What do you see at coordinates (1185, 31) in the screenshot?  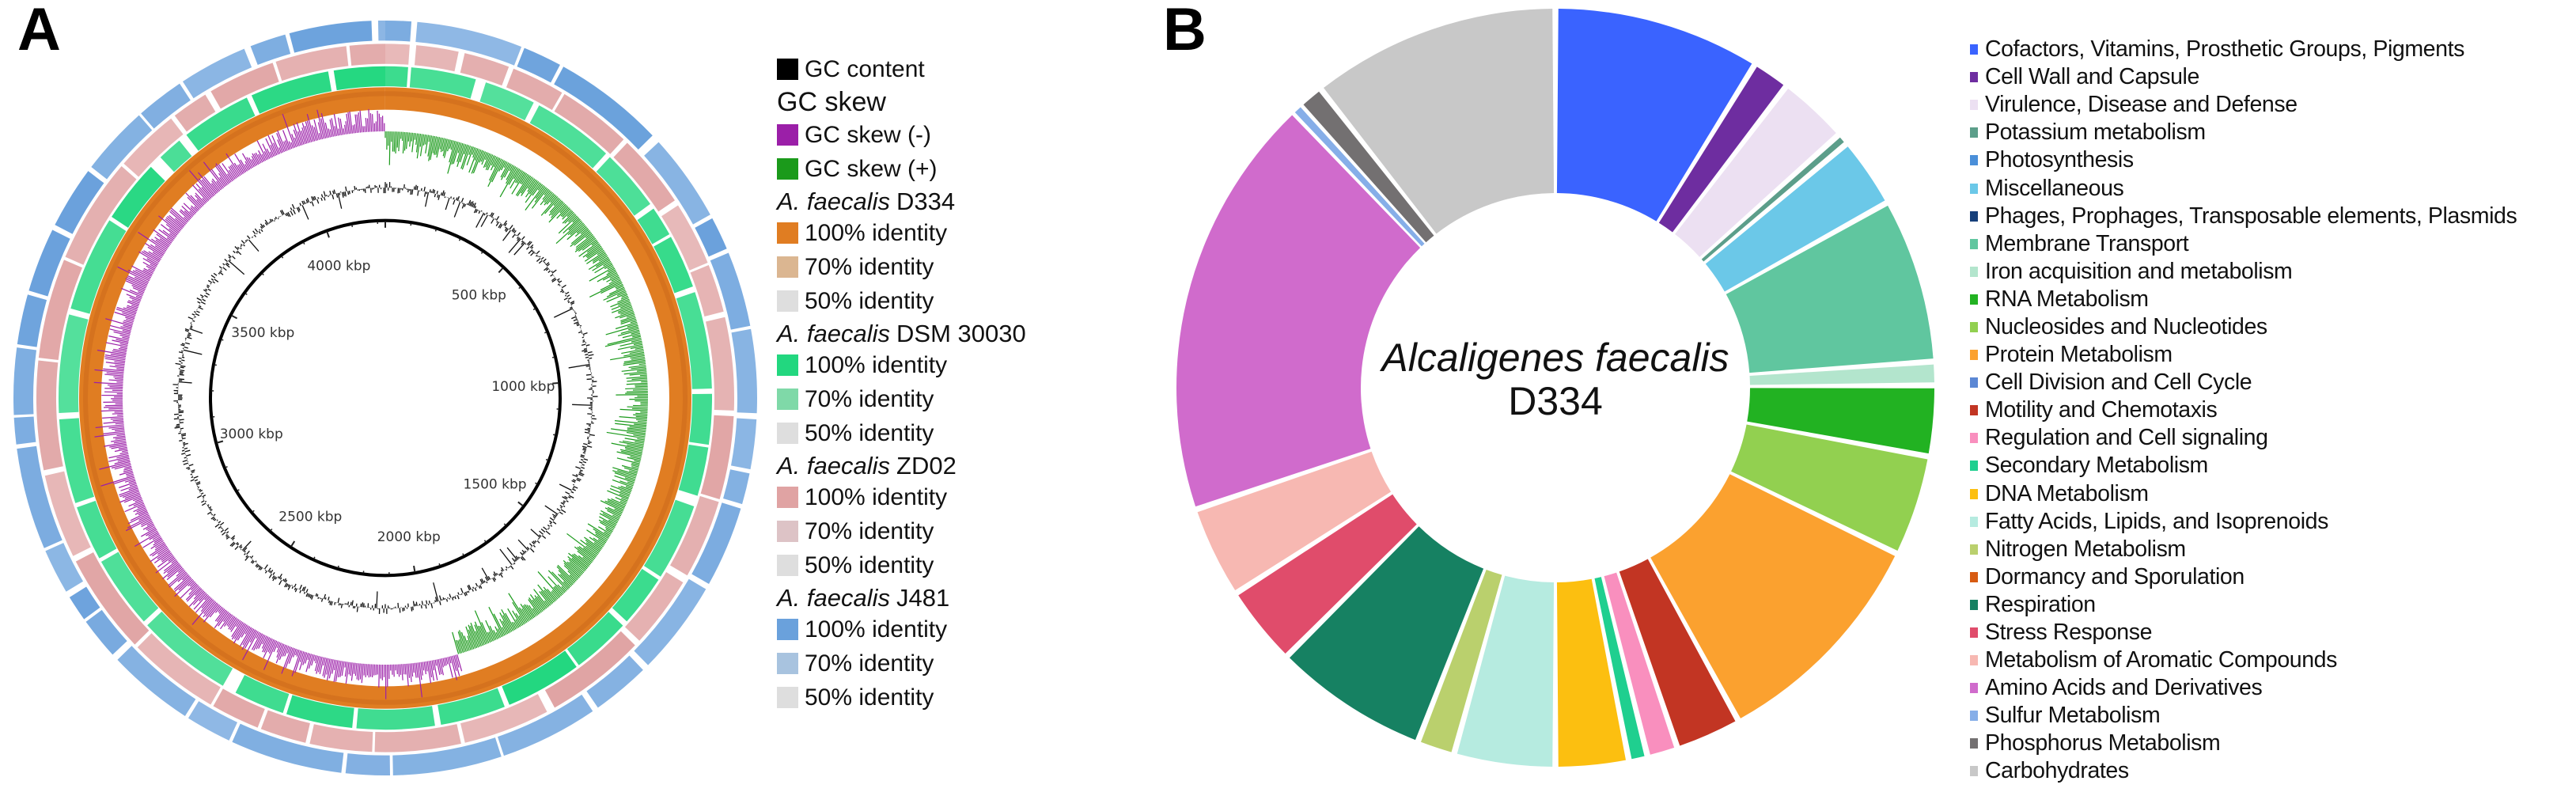 I see `panel-b-label: B` at bounding box center [1185, 31].